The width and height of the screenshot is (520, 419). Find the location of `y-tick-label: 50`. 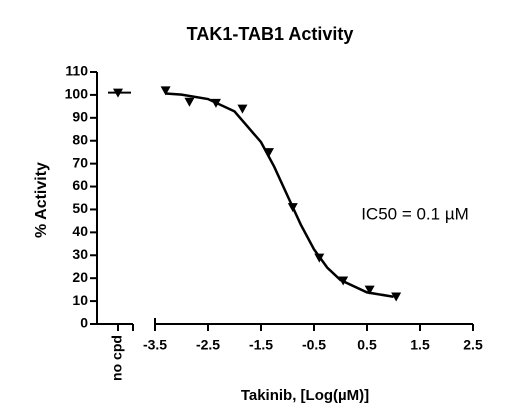

y-tick-label: 50 is located at coordinates (80, 208).